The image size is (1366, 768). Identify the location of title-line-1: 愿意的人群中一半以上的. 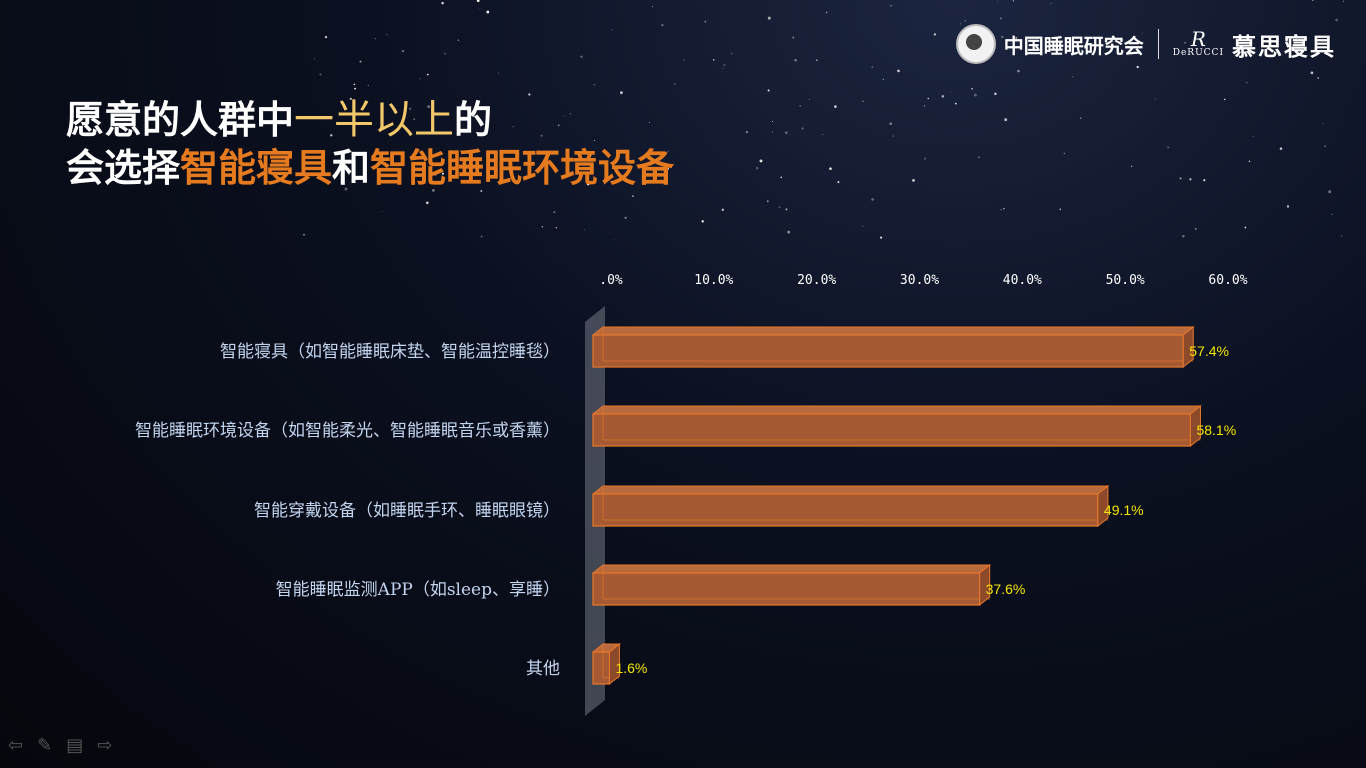
(370, 120).